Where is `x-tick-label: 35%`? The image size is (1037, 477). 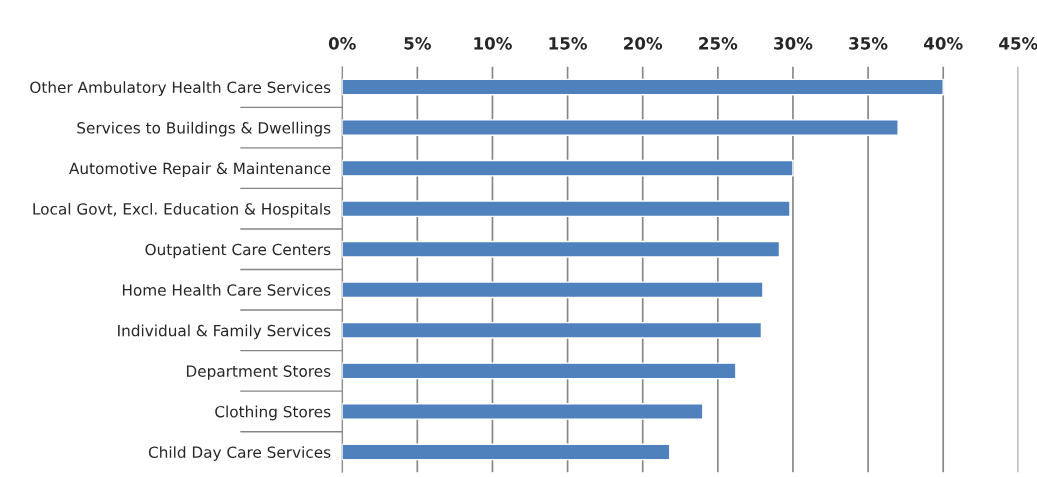 x-tick-label: 35% is located at coordinates (868, 43).